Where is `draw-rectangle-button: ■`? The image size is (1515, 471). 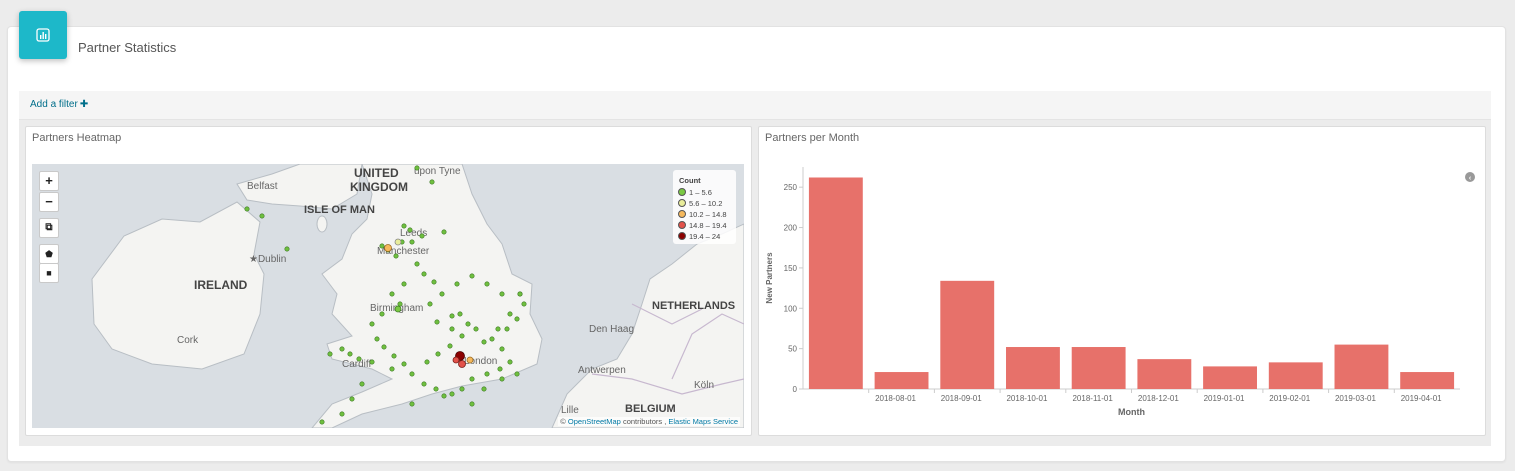 draw-rectangle-button: ■ is located at coordinates (49, 273).